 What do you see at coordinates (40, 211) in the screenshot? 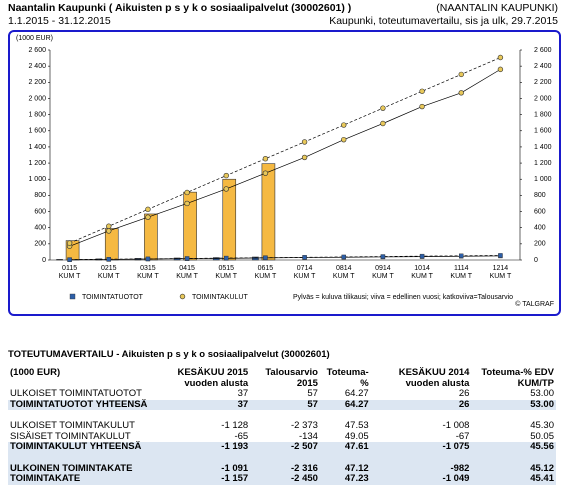
I see `y-tick-label: 600` at bounding box center [40, 211].